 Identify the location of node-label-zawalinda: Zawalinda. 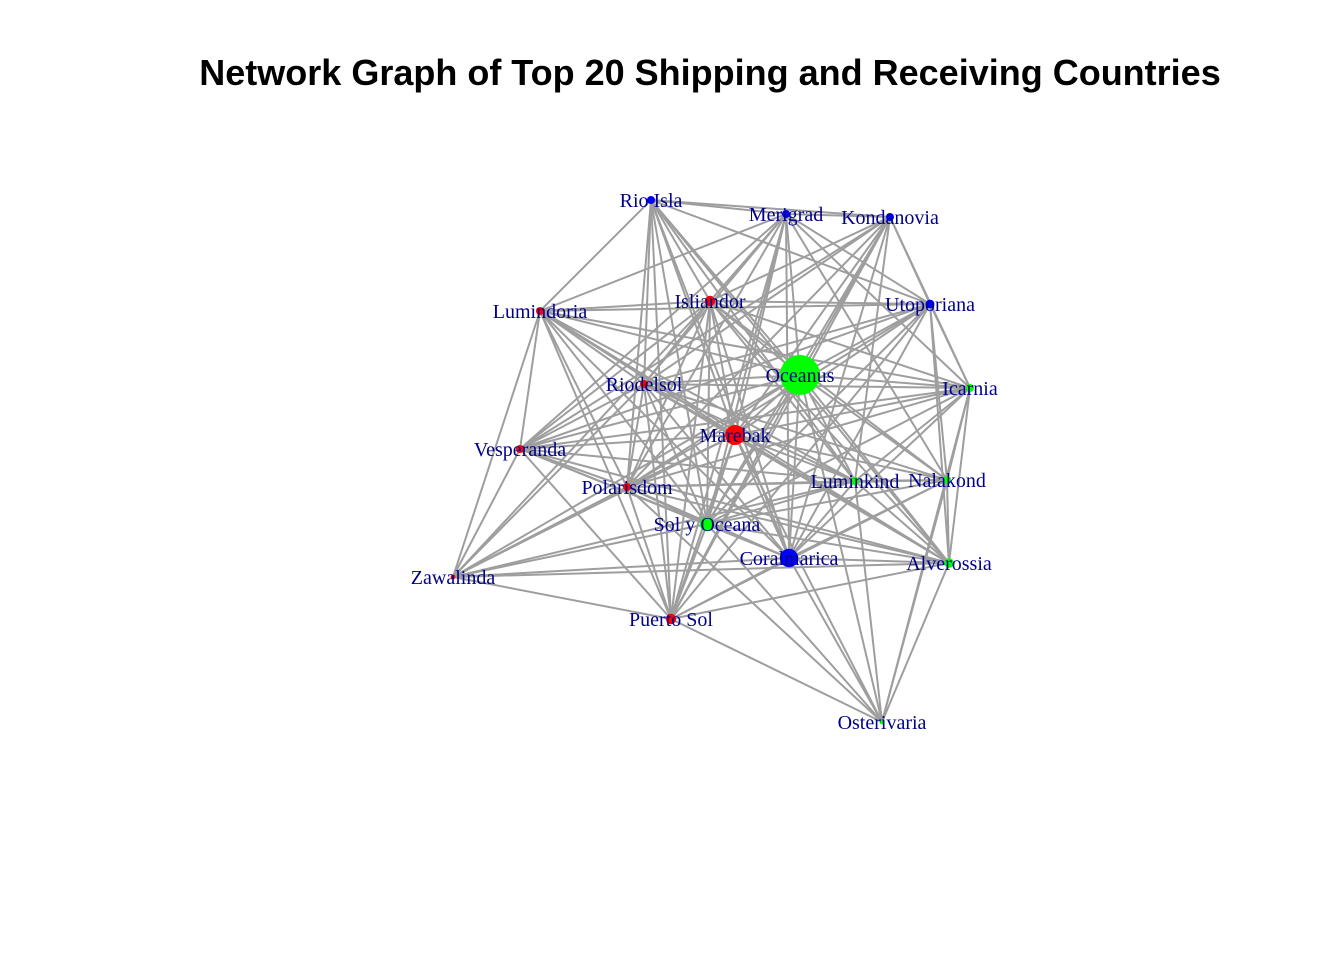
(453, 578).